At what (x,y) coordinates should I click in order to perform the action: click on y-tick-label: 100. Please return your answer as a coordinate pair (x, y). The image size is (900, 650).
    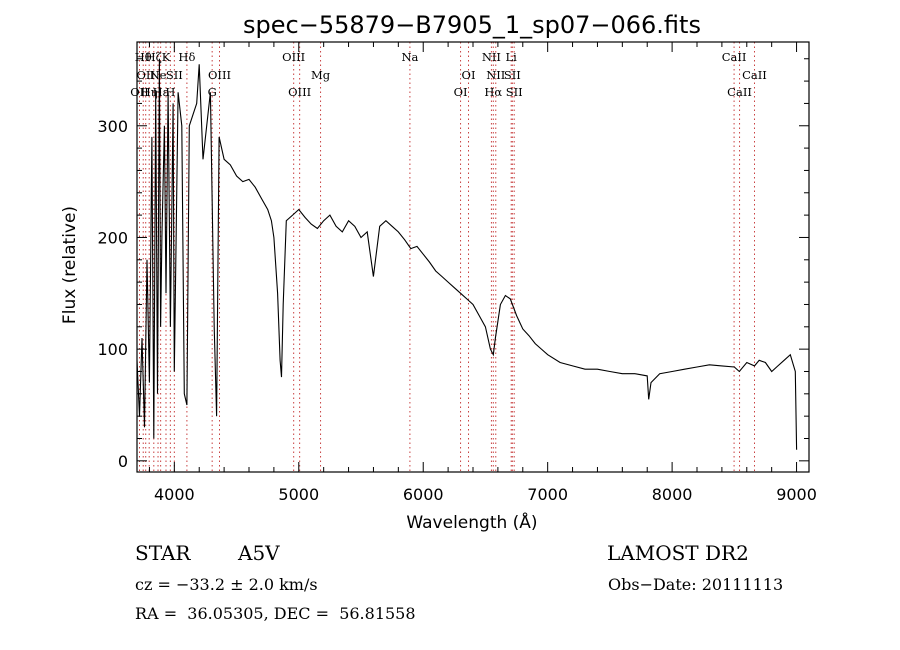
    Looking at the image, I should click on (112, 349).